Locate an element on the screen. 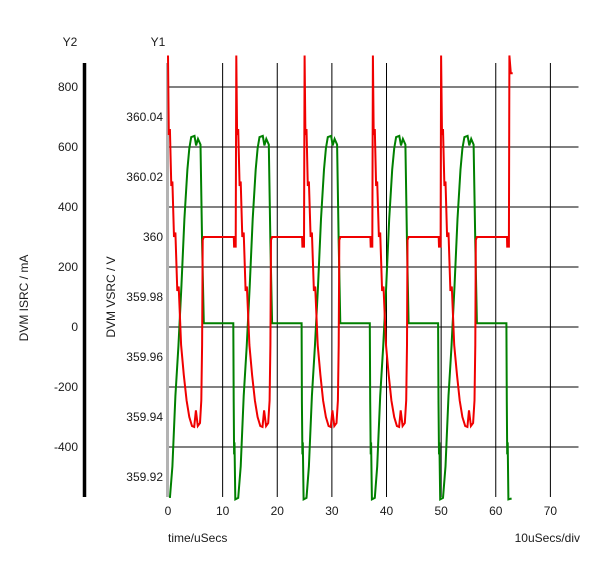 This screenshot has height=563, width=600. y1-tick-labels: 360.04 360.02 360 359.98 359.96 359.94 359.92 is located at coordinates (144, 297).